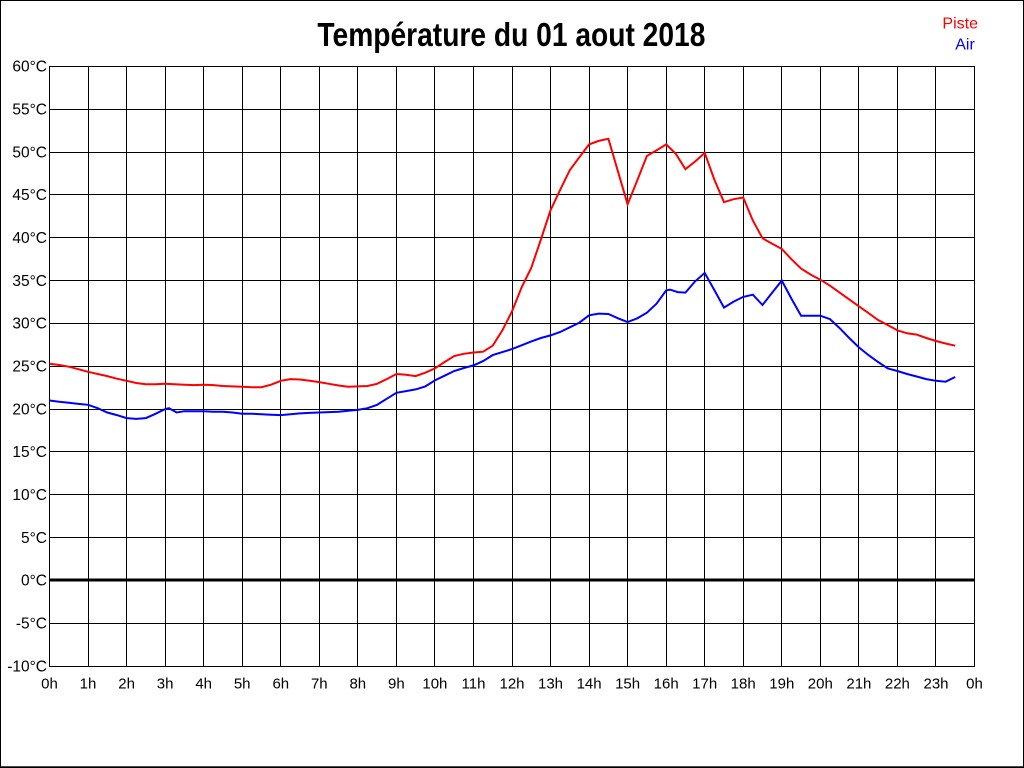  I want to click on svg-text: 10h, so click(434, 684).